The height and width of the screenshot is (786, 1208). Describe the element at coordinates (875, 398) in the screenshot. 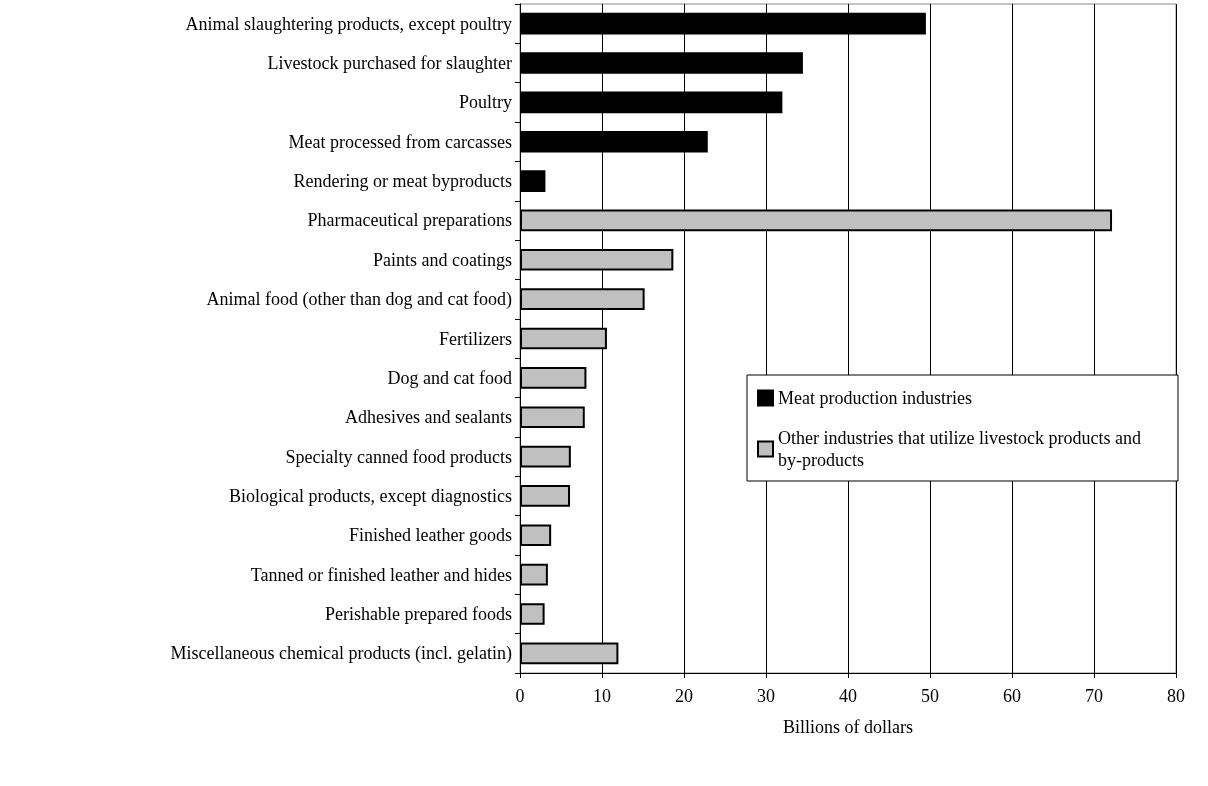

I see `legend-label: Meat production industries` at that location.